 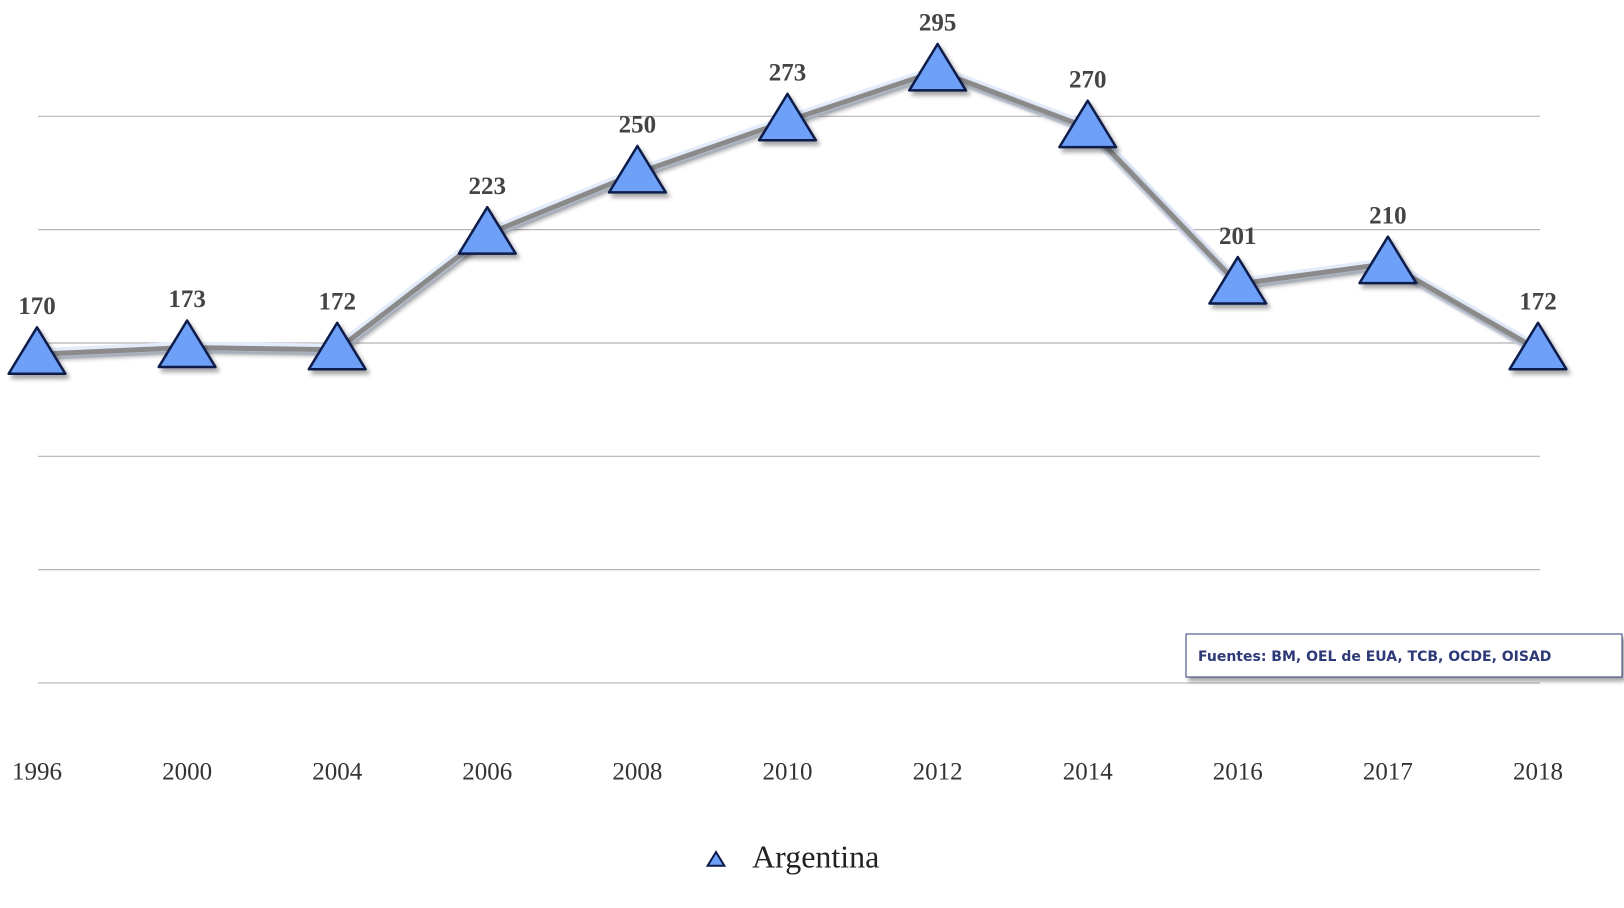 What do you see at coordinates (638, 125) in the screenshot?
I see `value-label: 250` at bounding box center [638, 125].